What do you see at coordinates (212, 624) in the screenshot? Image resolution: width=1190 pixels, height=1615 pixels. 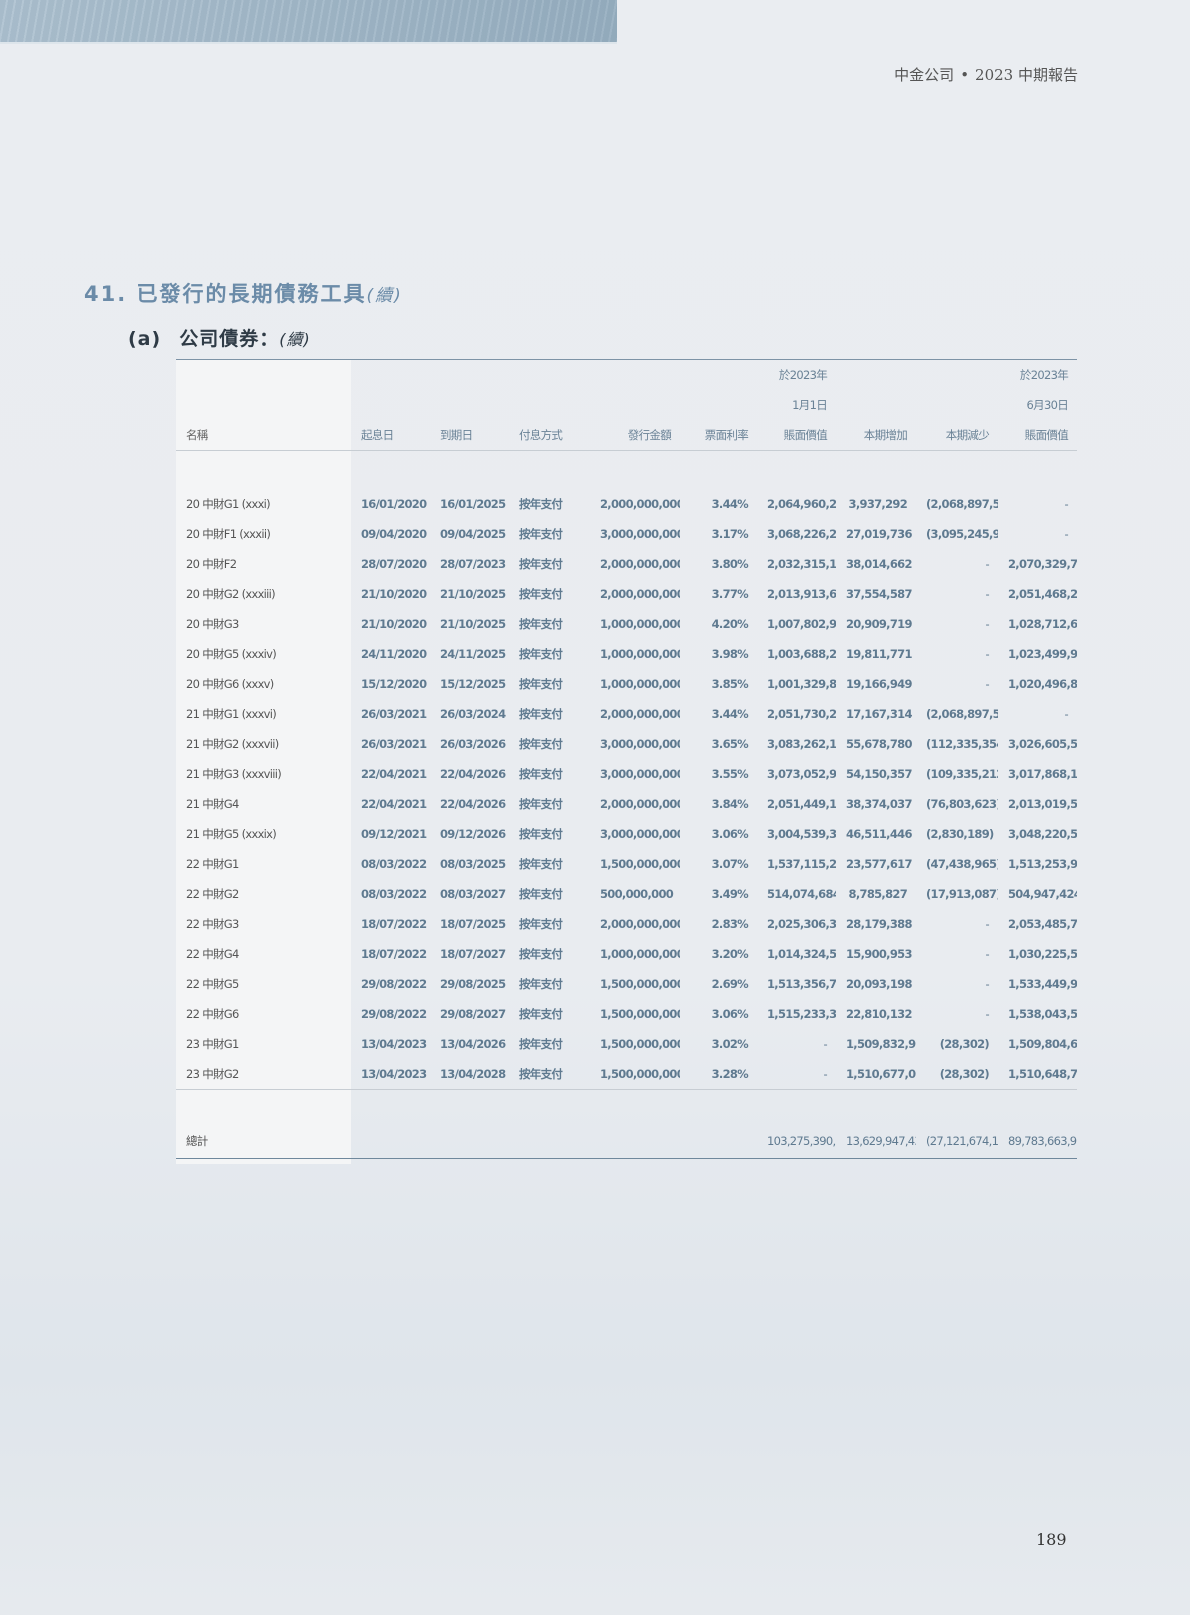 I see `table-row-cell: 20 中財G3` at bounding box center [212, 624].